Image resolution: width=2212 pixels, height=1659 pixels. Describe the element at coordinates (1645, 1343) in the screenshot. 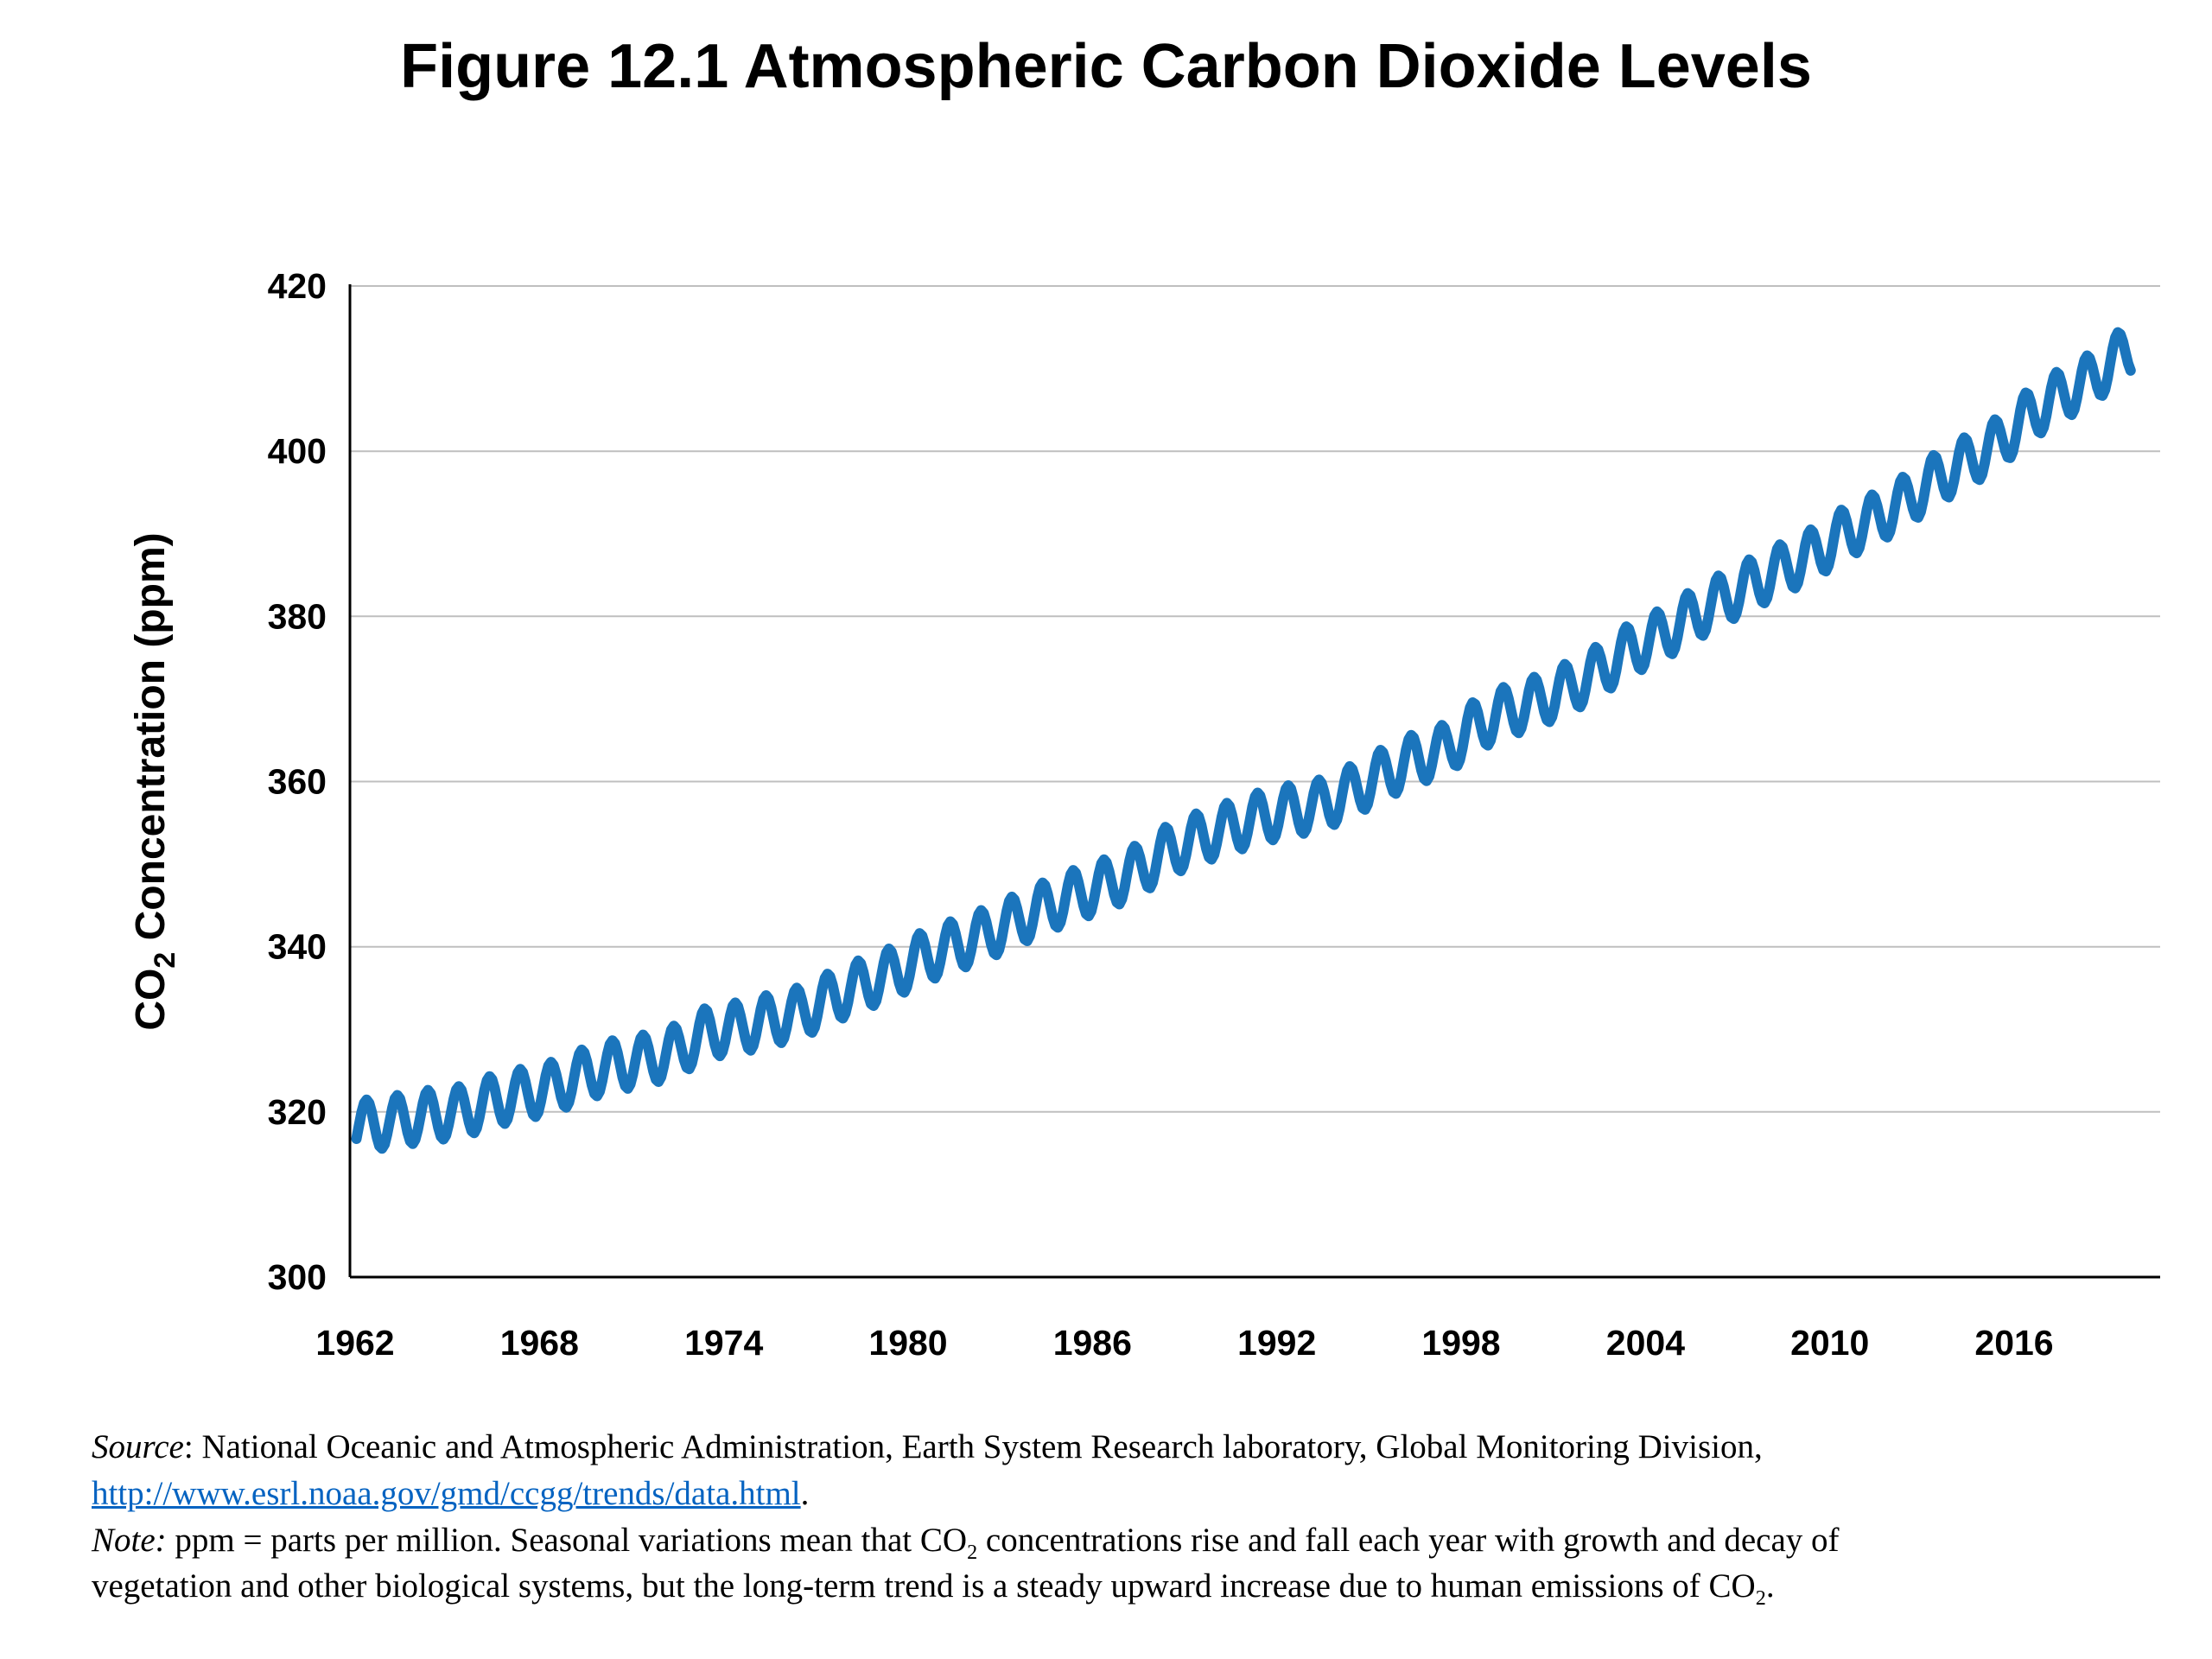

I see `svg-text: 2004` at that location.